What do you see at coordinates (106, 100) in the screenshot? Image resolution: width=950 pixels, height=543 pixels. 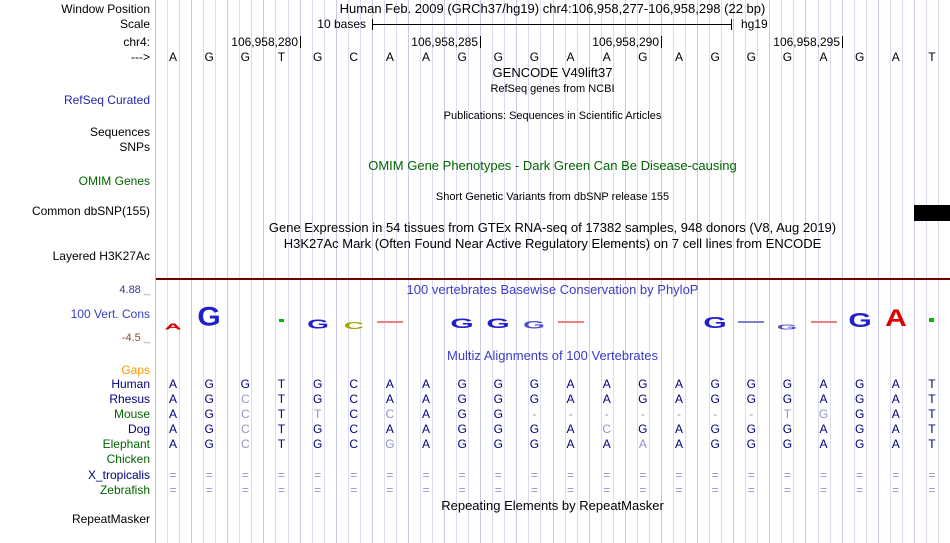 I see `track-label-refseq-curated: RefSeq Curated` at bounding box center [106, 100].